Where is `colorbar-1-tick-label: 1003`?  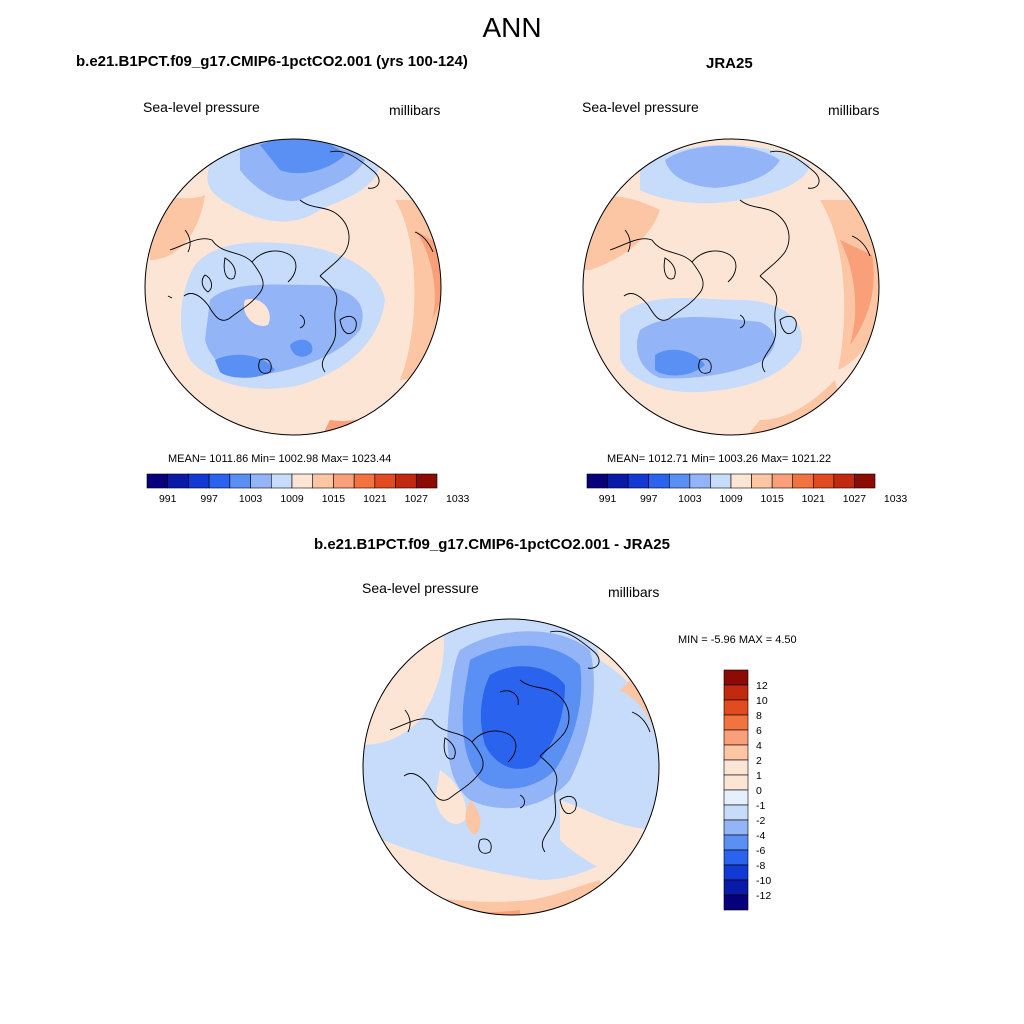 colorbar-1-tick-label: 1003 is located at coordinates (251, 499).